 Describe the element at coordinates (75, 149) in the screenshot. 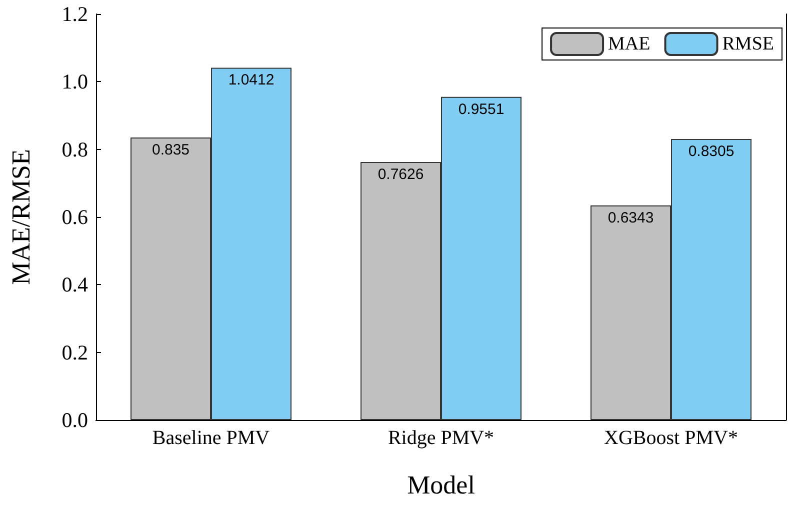

I see `y-tick-label: 0.8` at that location.